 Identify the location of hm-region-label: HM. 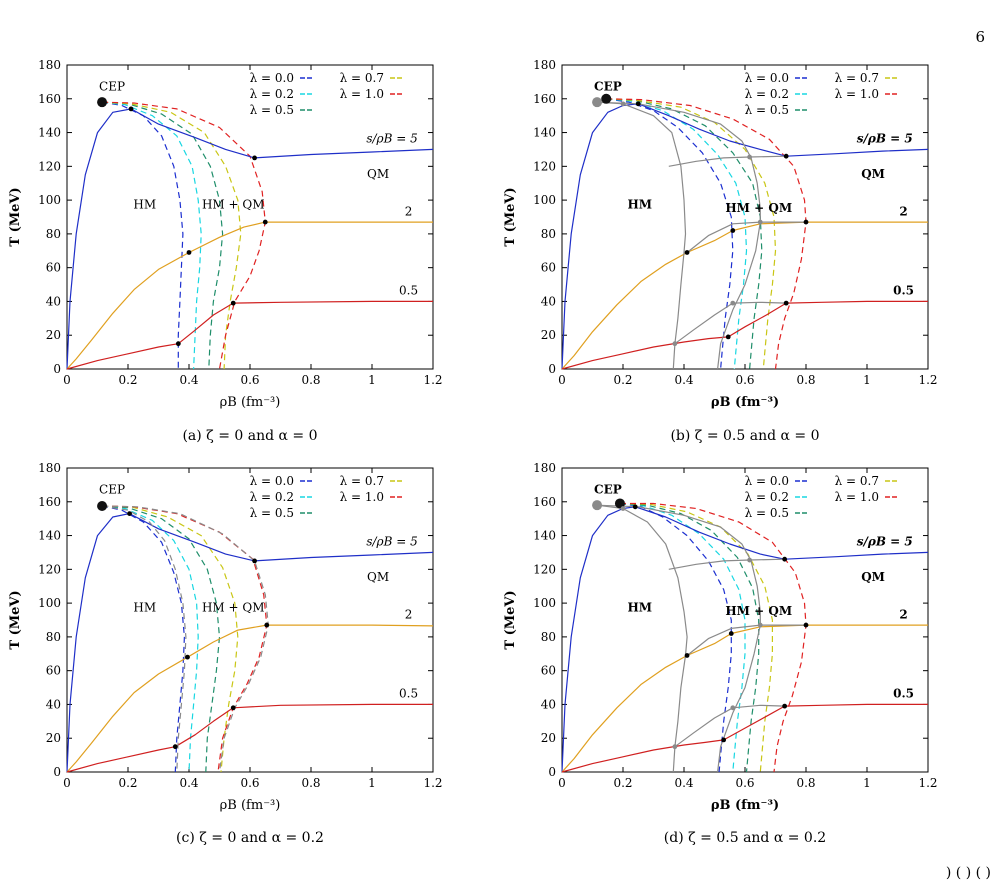
(144, 205).